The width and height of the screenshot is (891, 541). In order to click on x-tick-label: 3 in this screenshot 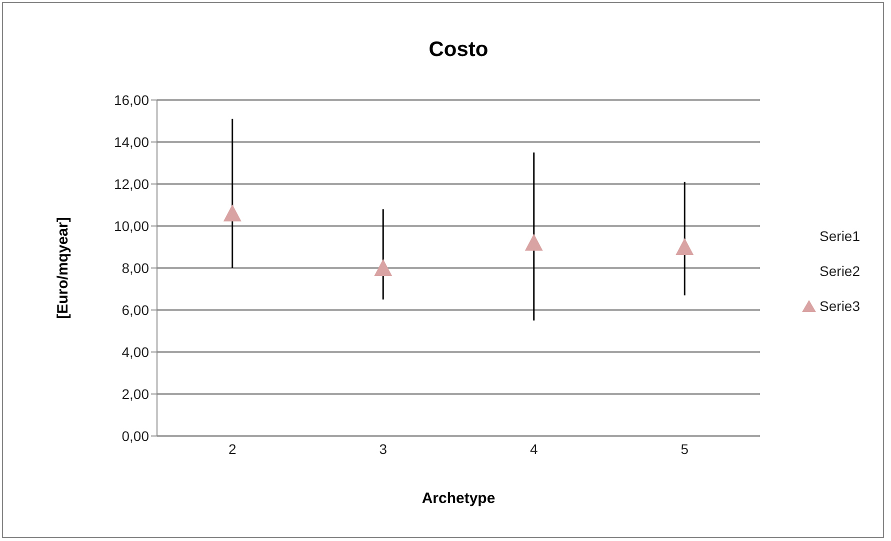, I will do `click(383, 448)`.